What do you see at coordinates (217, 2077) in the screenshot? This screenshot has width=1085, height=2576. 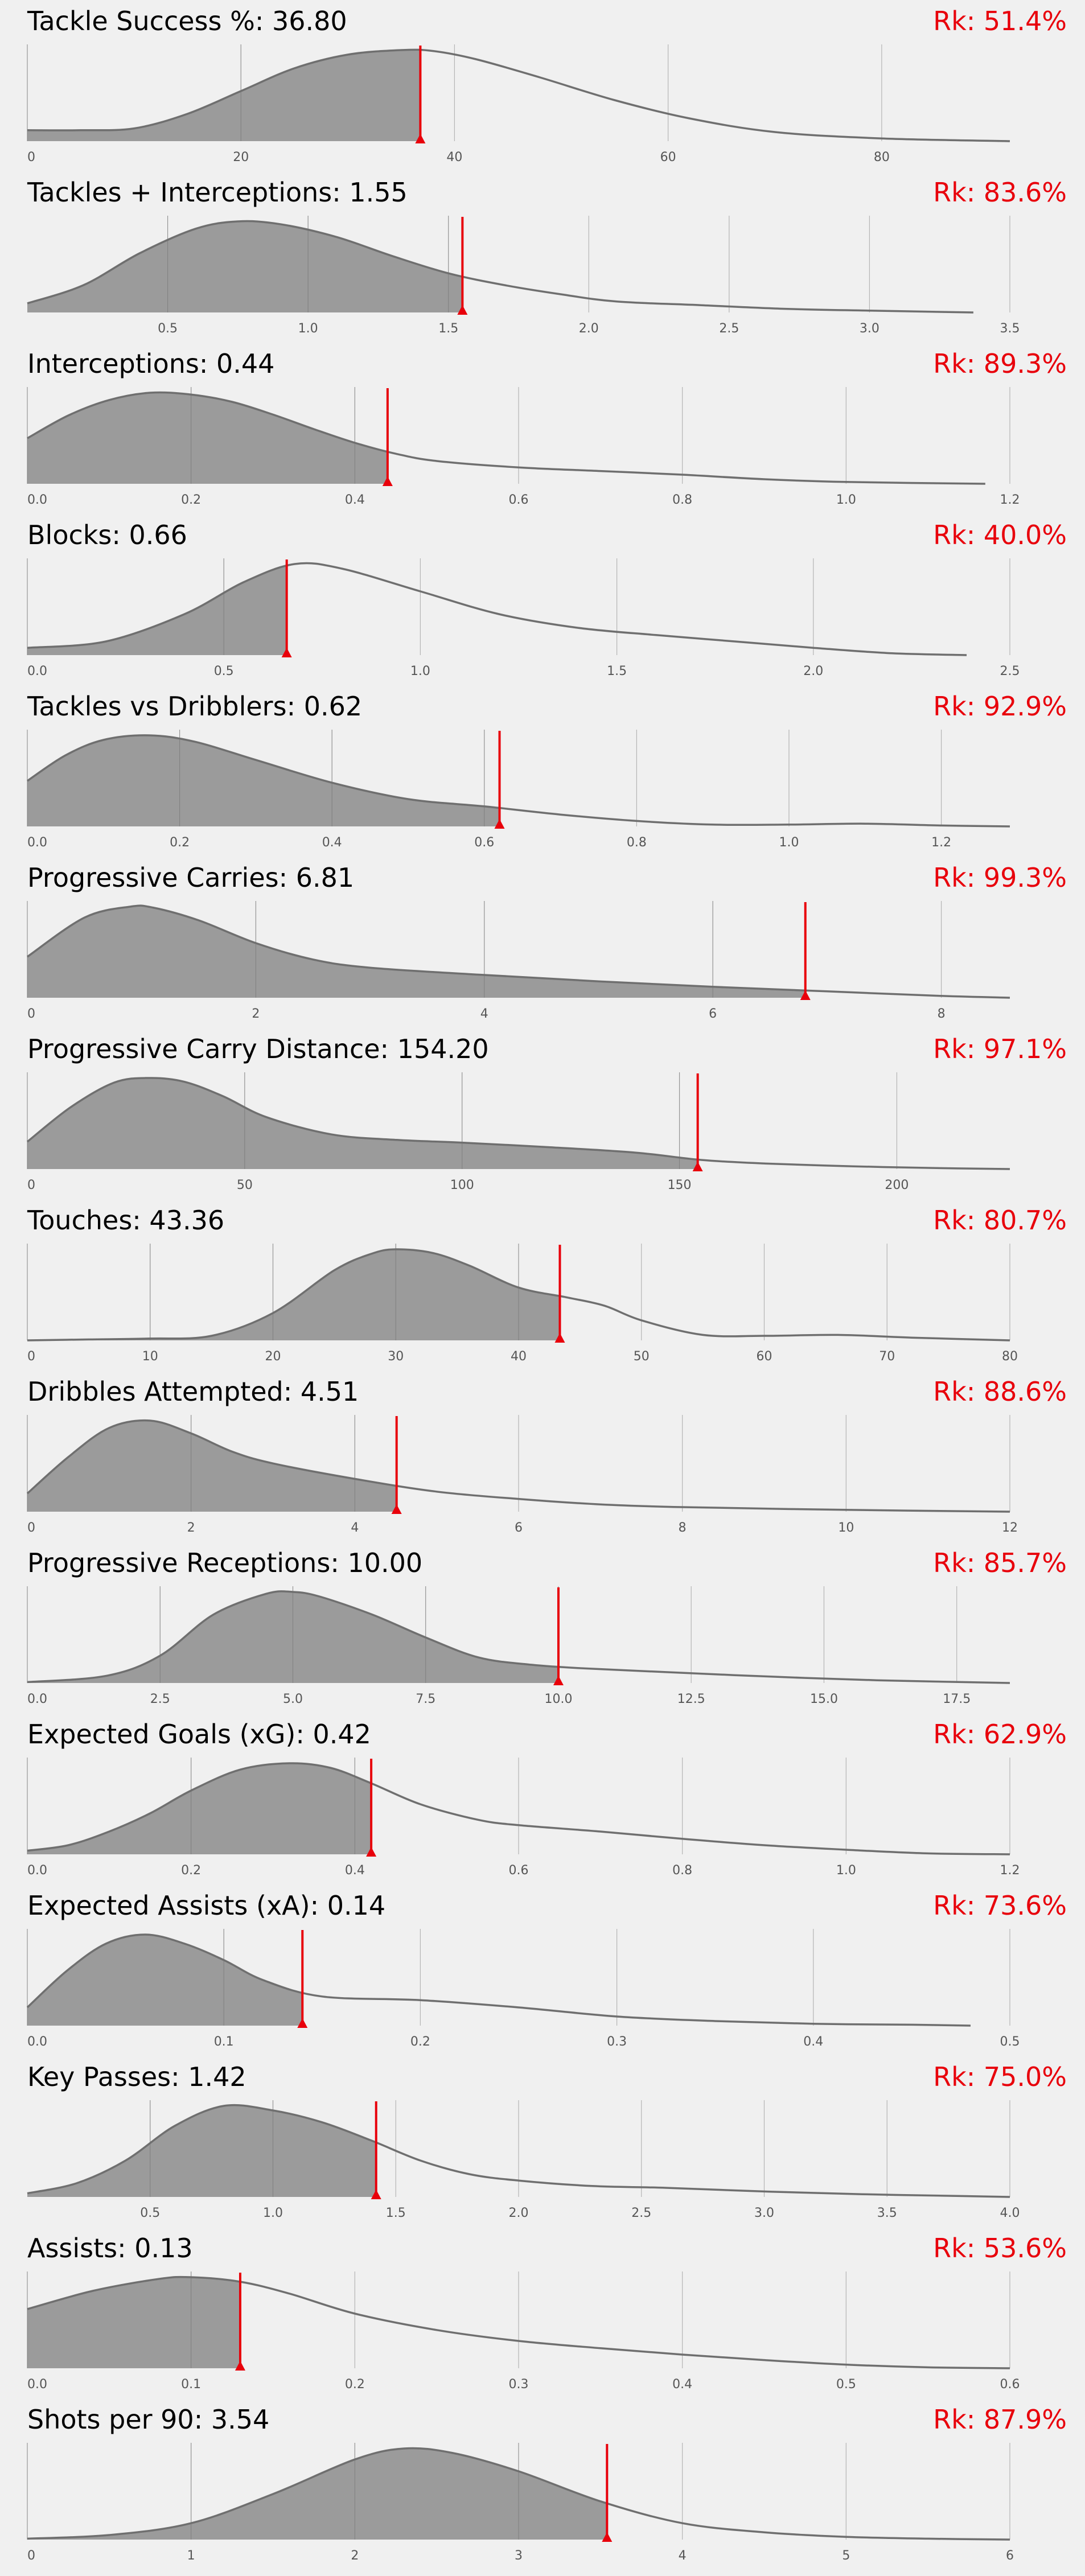 I see `metric-value: 1.42` at bounding box center [217, 2077].